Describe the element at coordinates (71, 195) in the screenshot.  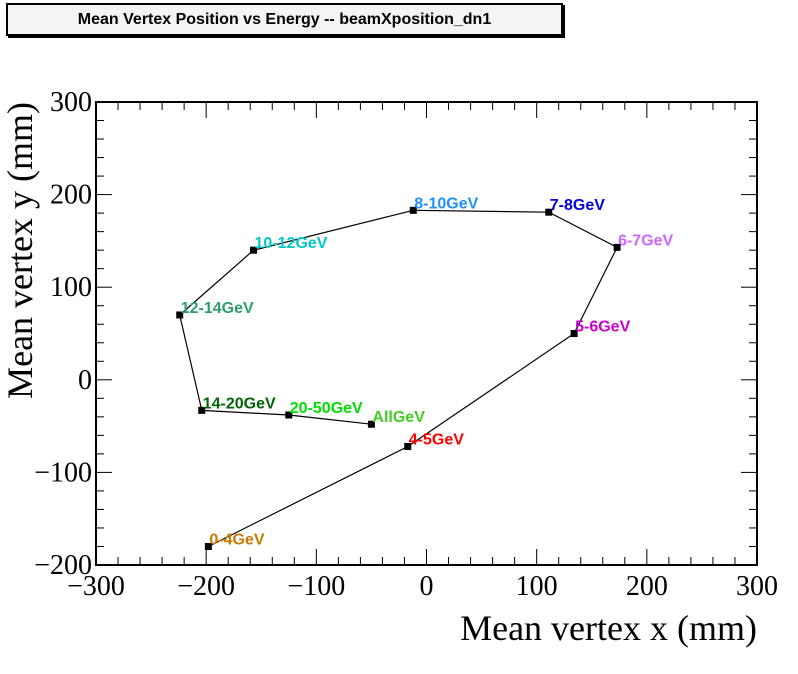
I see `y-tick-label: 200` at that location.